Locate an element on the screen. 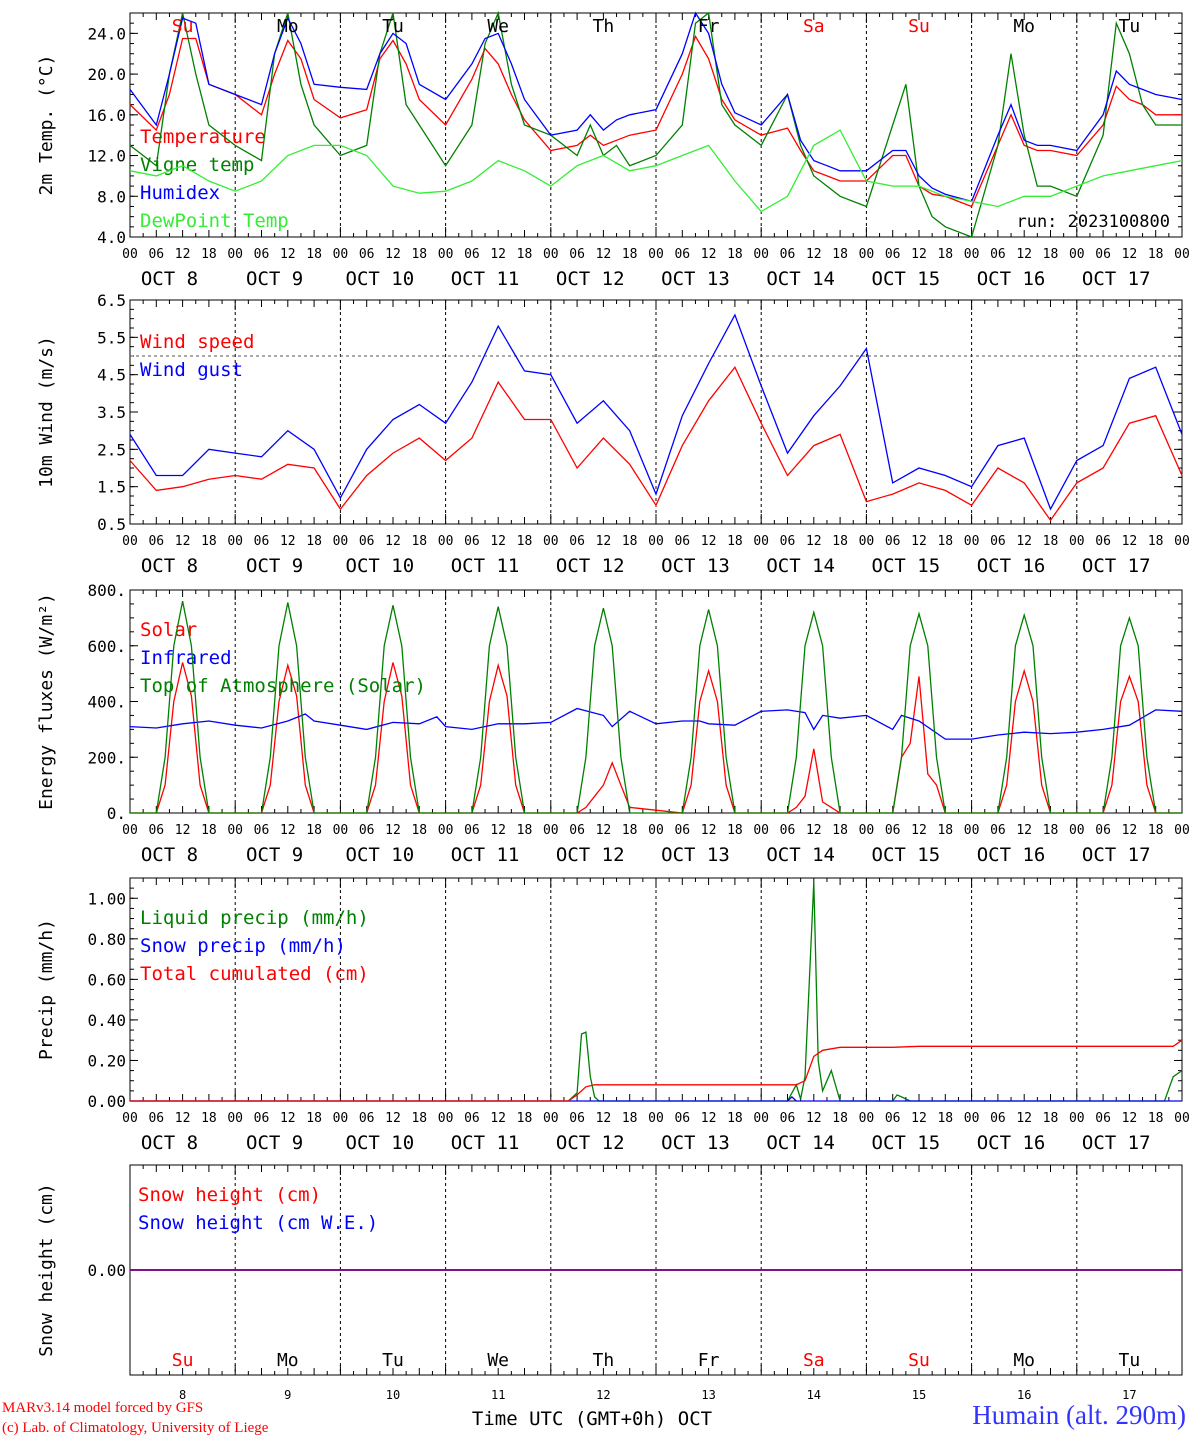 This screenshot has width=1194, height=1440. station-name: Humain (alt. 290m) is located at coordinates (1079, 1415).